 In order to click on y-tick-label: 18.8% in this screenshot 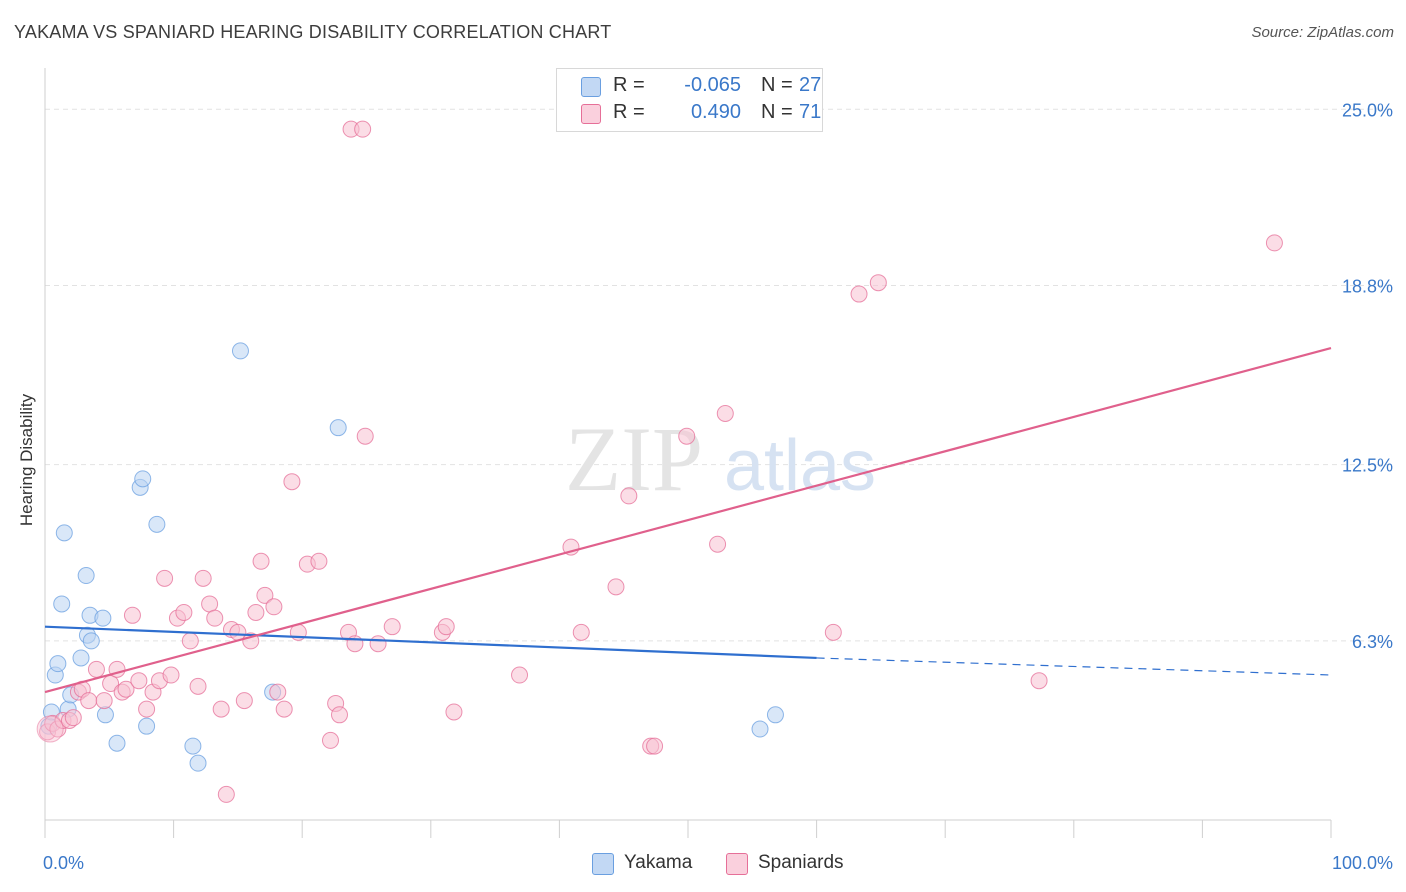, I will do `click(1367, 287)`.